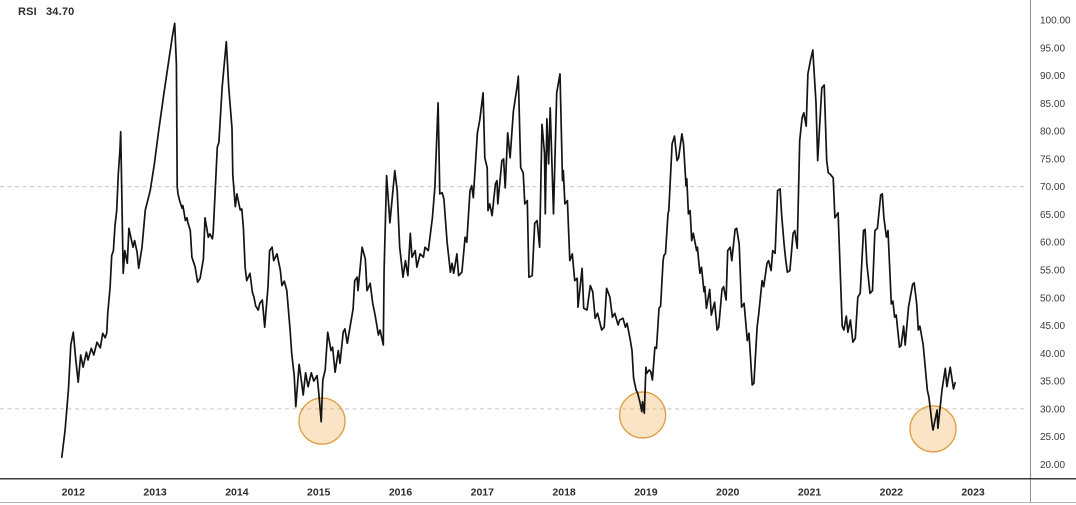  I want to click on indicator-label: RSI 34.70, so click(46, 12).